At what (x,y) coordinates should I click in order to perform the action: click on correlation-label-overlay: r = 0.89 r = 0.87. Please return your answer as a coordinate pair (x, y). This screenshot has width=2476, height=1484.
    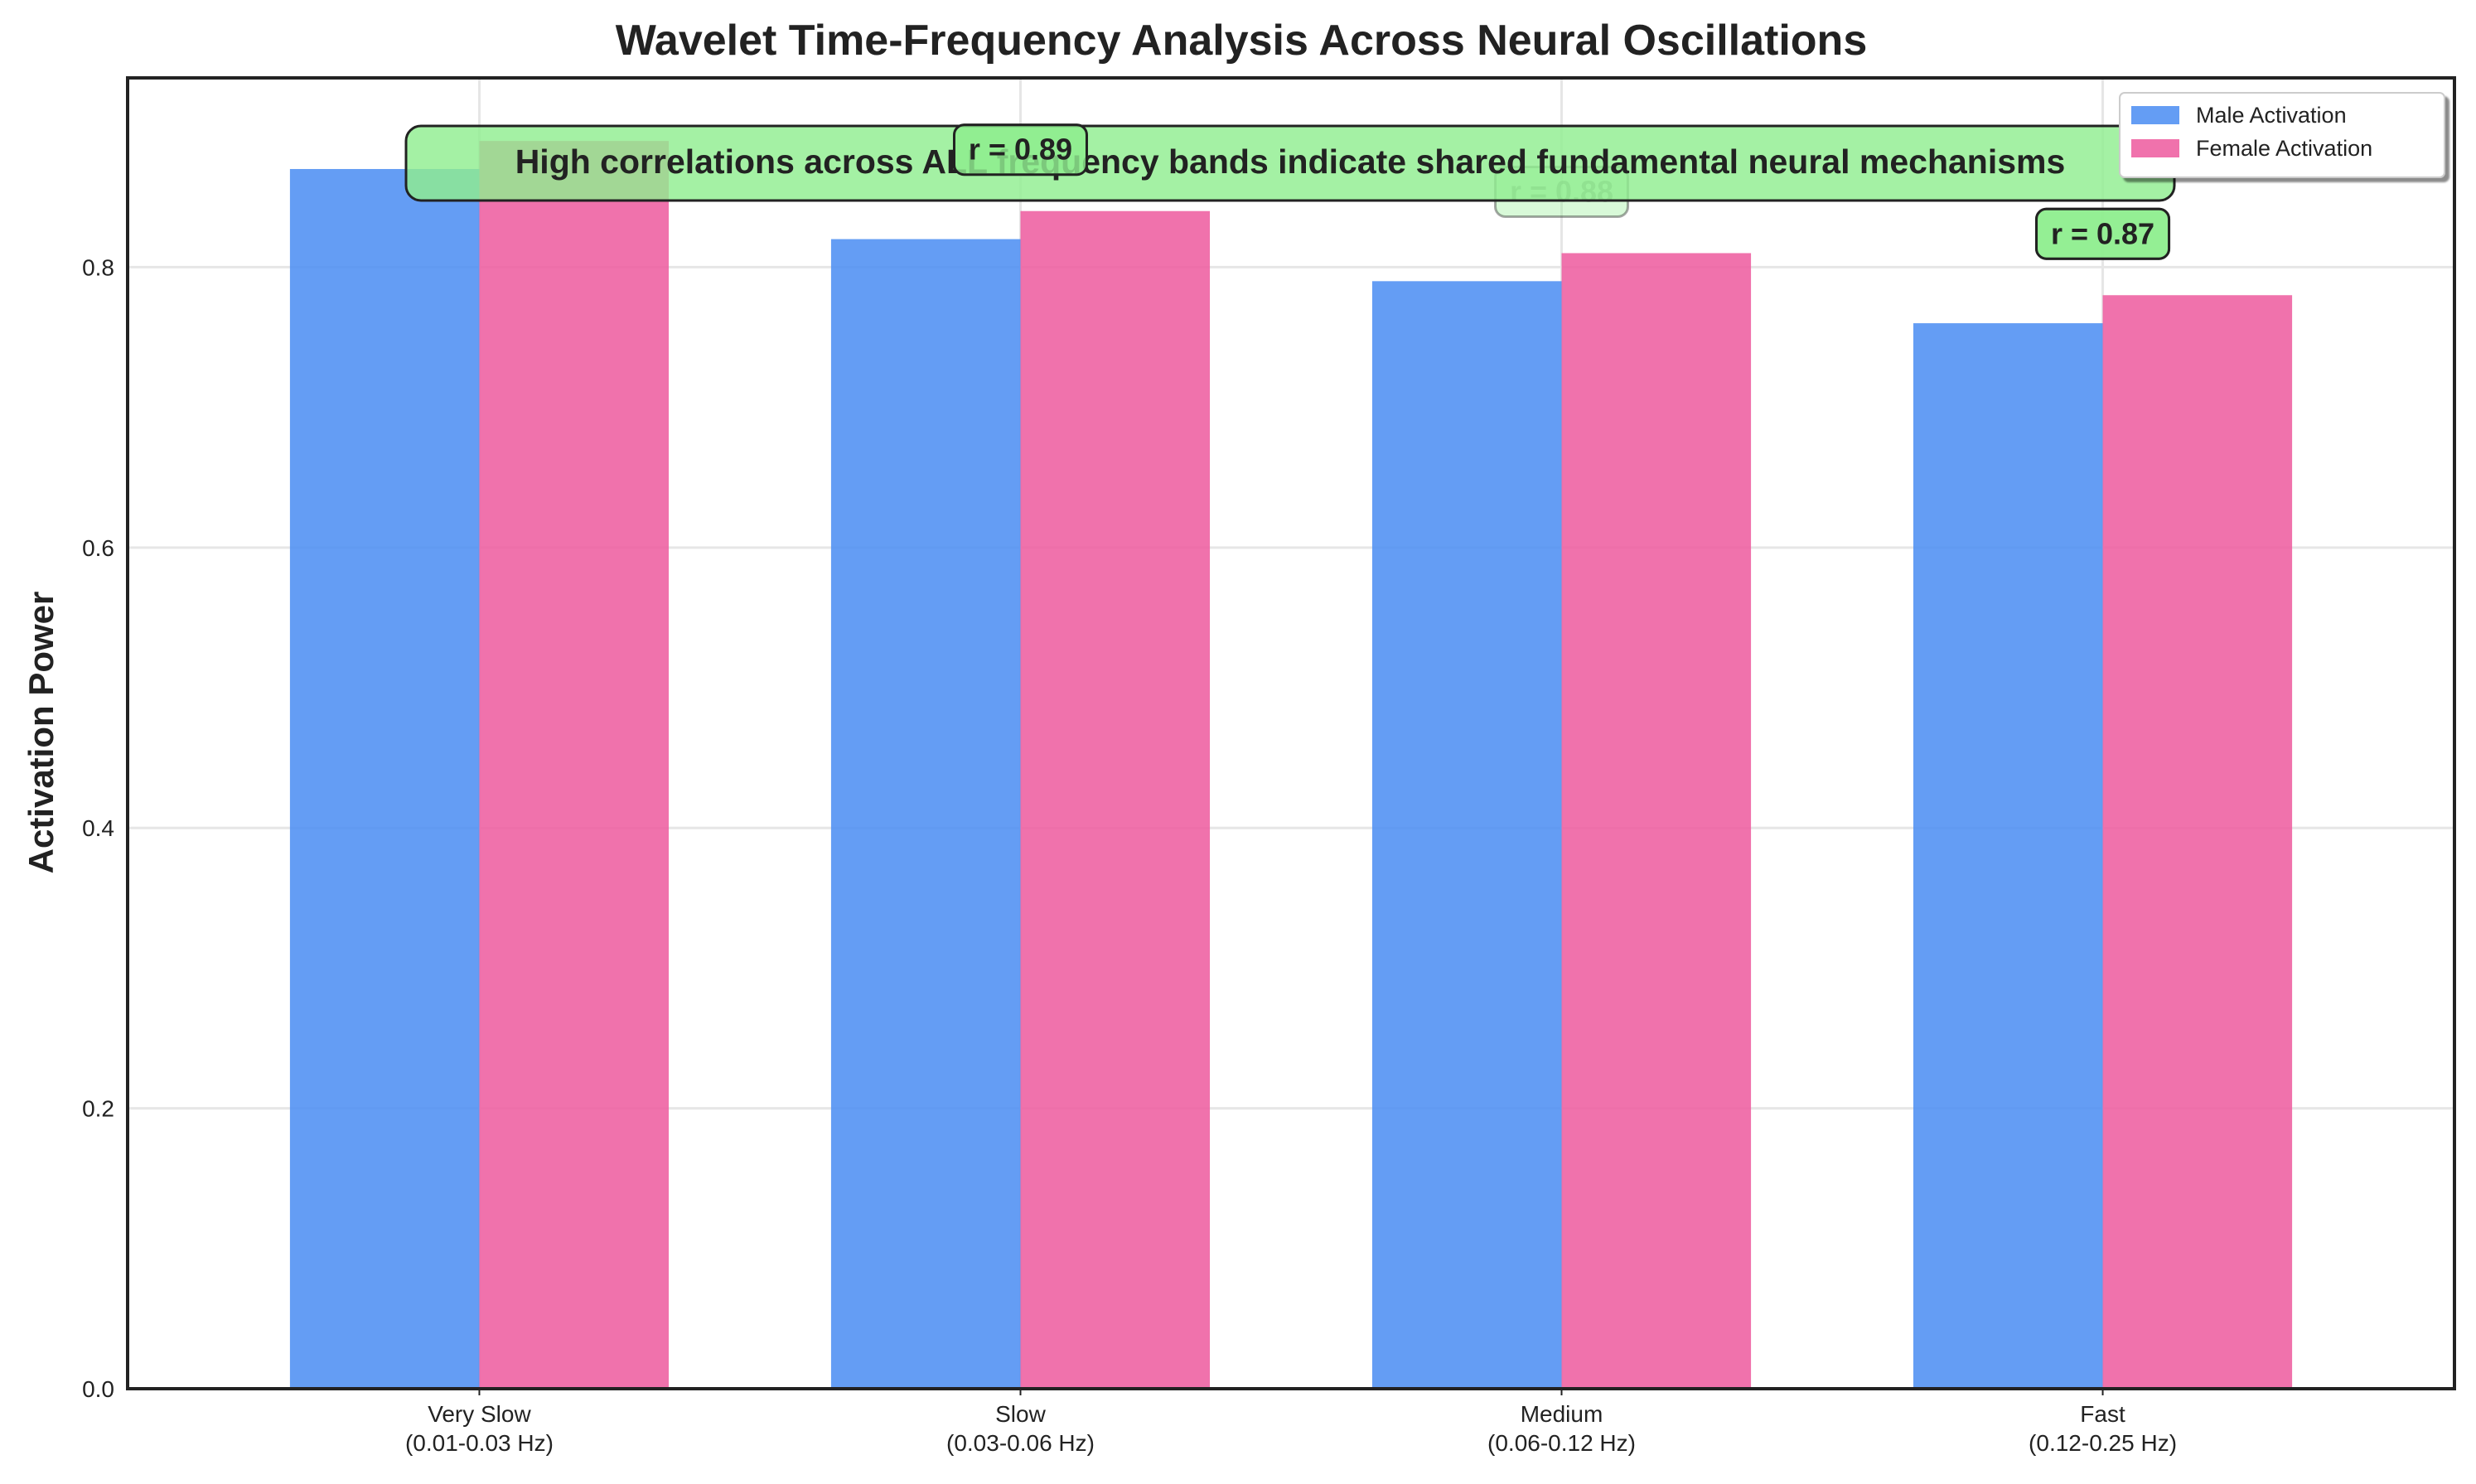
    Looking at the image, I should click on (1561, 191).